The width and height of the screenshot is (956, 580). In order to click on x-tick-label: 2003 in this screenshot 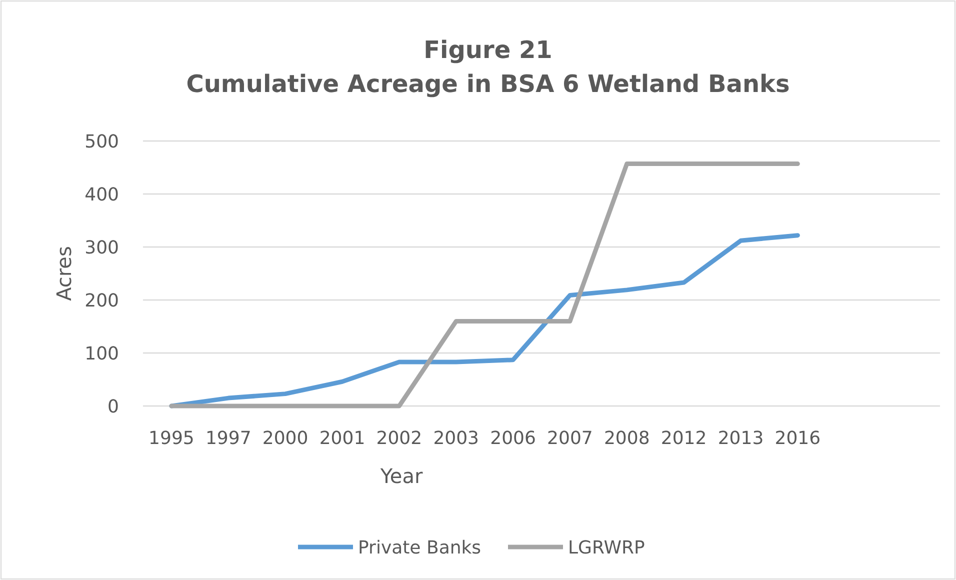, I will do `click(456, 438)`.